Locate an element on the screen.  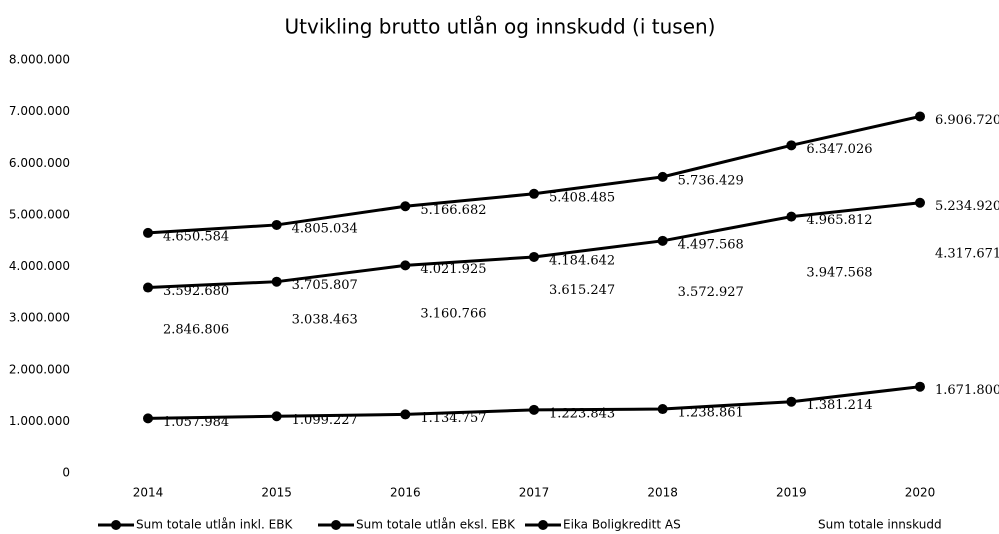
data-label: 1.238.861 is located at coordinates (711, 413).